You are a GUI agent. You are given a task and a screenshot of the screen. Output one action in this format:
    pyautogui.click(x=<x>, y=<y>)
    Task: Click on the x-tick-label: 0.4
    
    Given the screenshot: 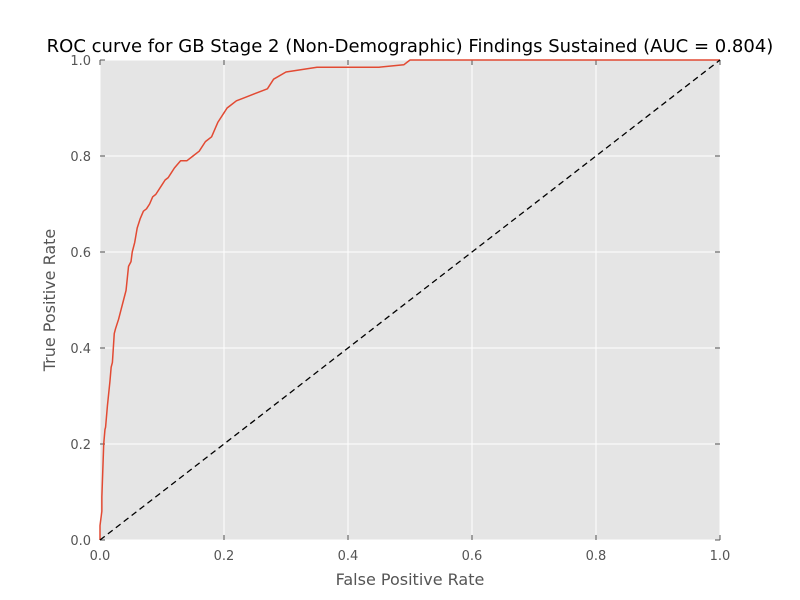 What is the action you would take?
    pyautogui.click(x=348, y=556)
    